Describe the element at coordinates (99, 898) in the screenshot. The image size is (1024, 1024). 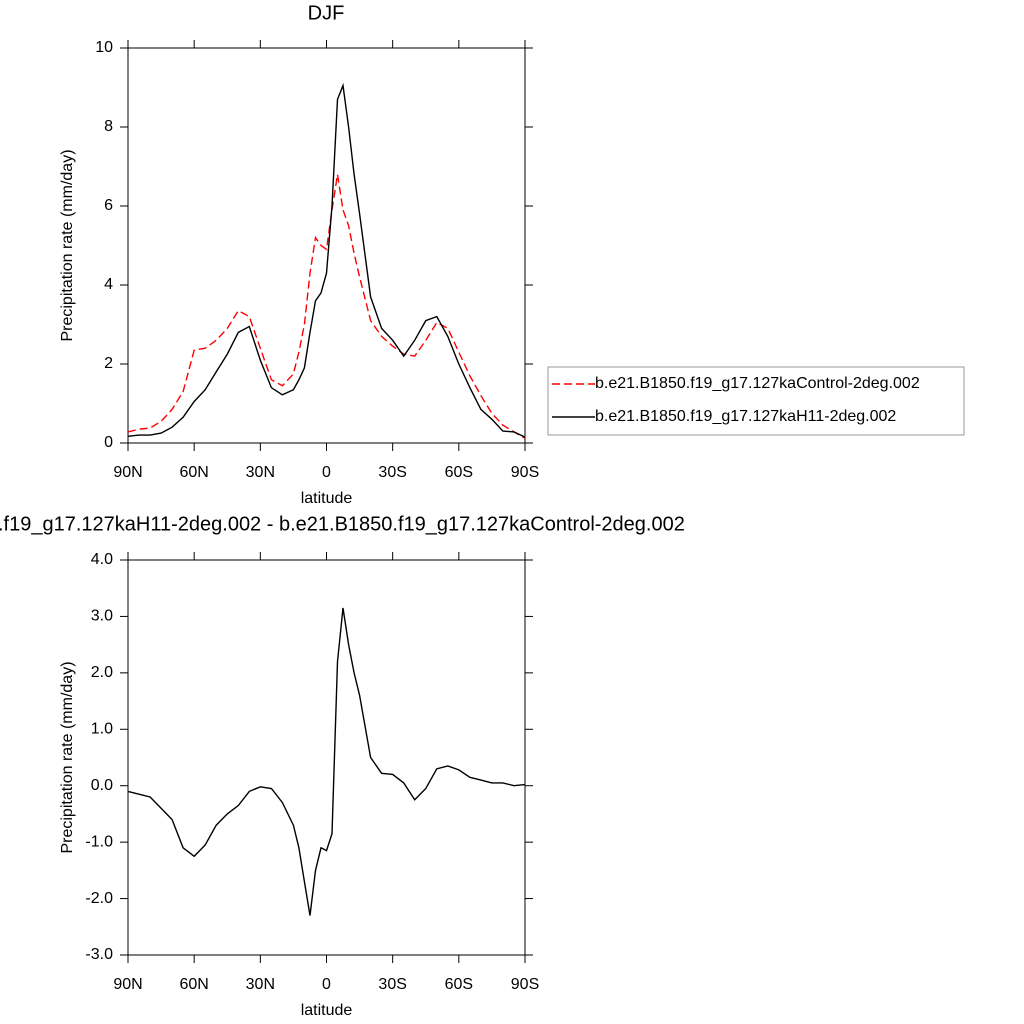
I see `y-tick-label: -2.0` at that location.